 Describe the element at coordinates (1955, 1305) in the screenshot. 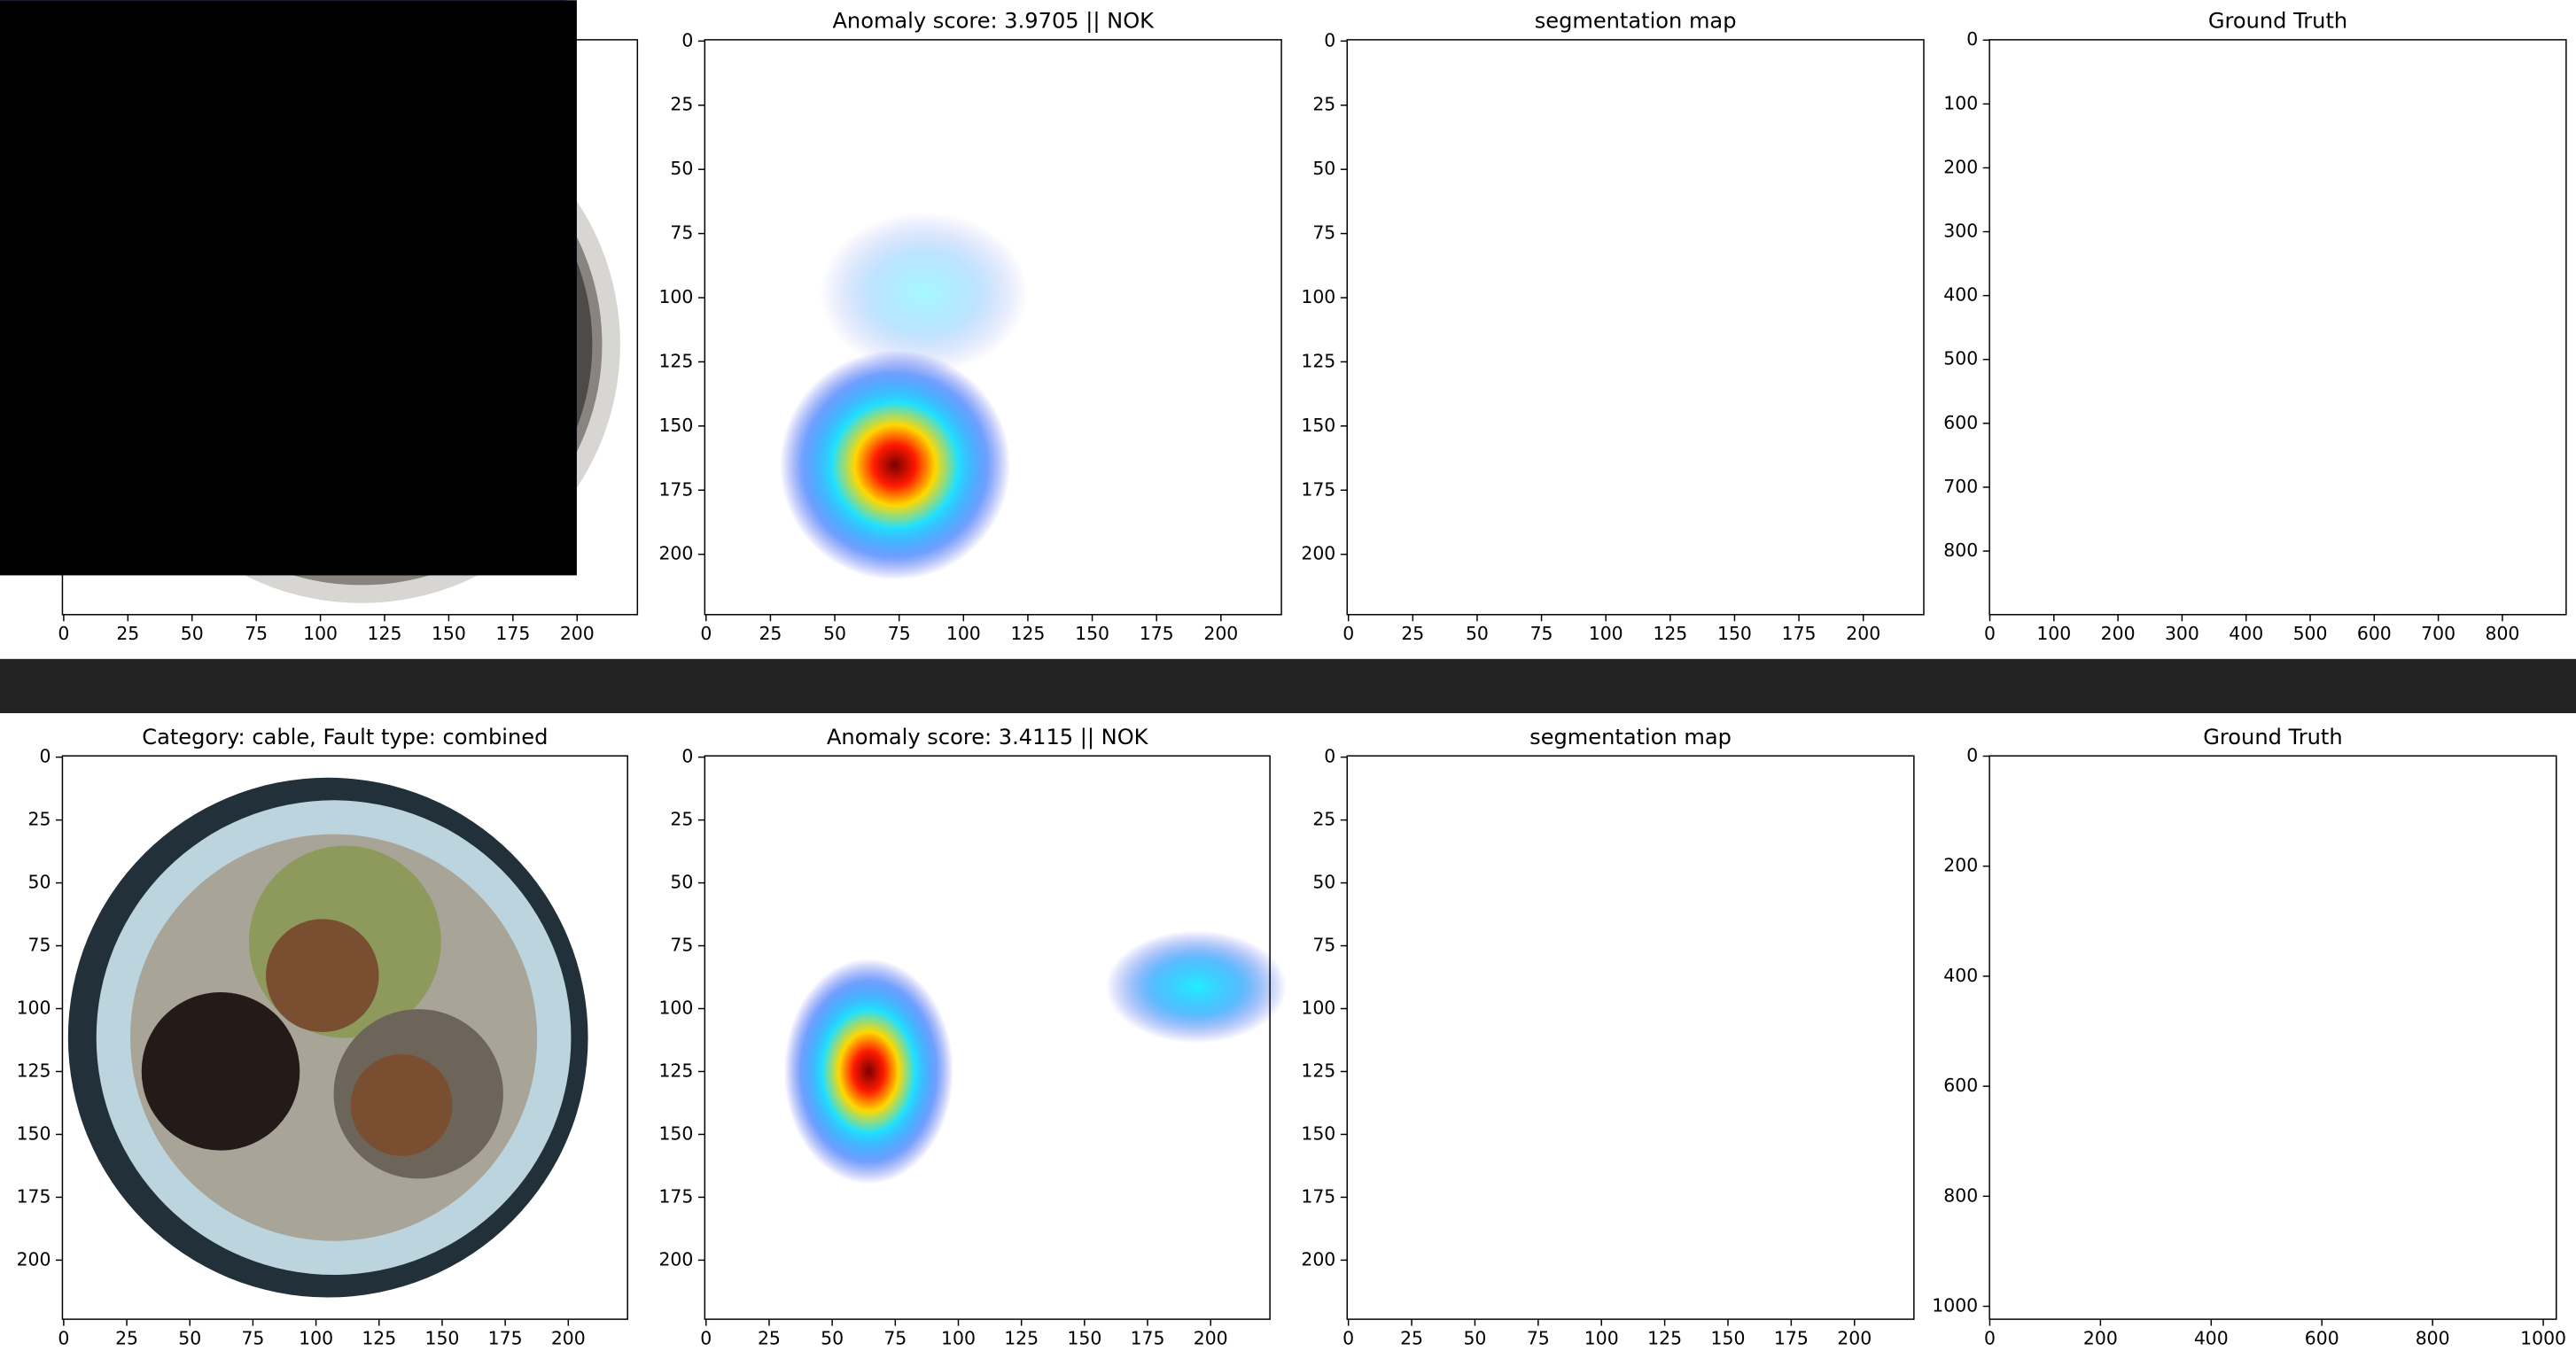

I see `y-tick-label: 1000` at that location.